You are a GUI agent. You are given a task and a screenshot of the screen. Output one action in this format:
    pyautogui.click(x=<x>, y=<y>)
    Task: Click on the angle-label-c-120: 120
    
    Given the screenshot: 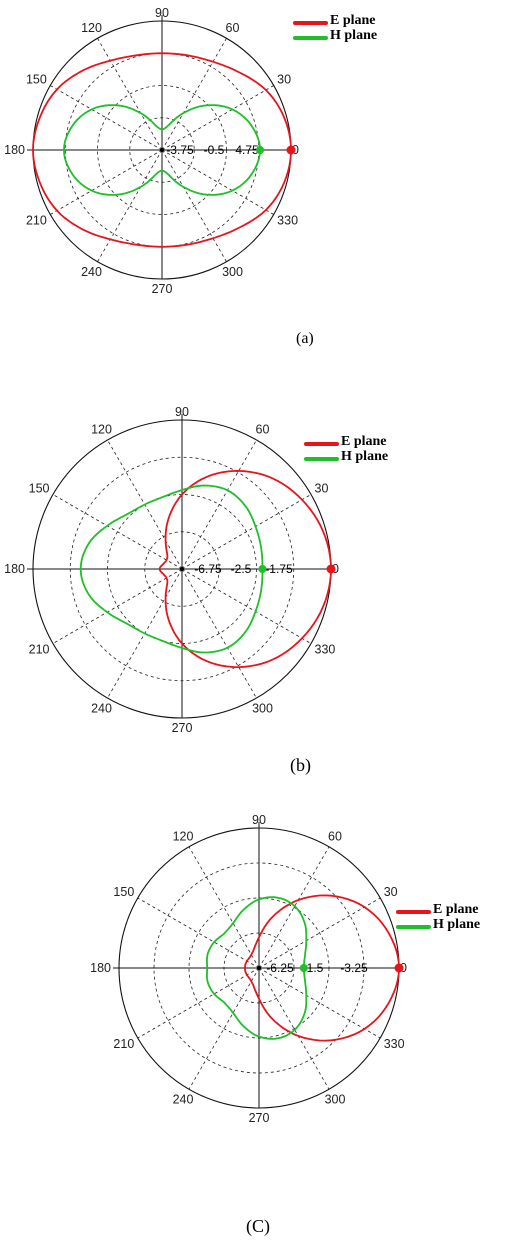 What is the action you would take?
    pyautogui.click(x=183, y=836)
    